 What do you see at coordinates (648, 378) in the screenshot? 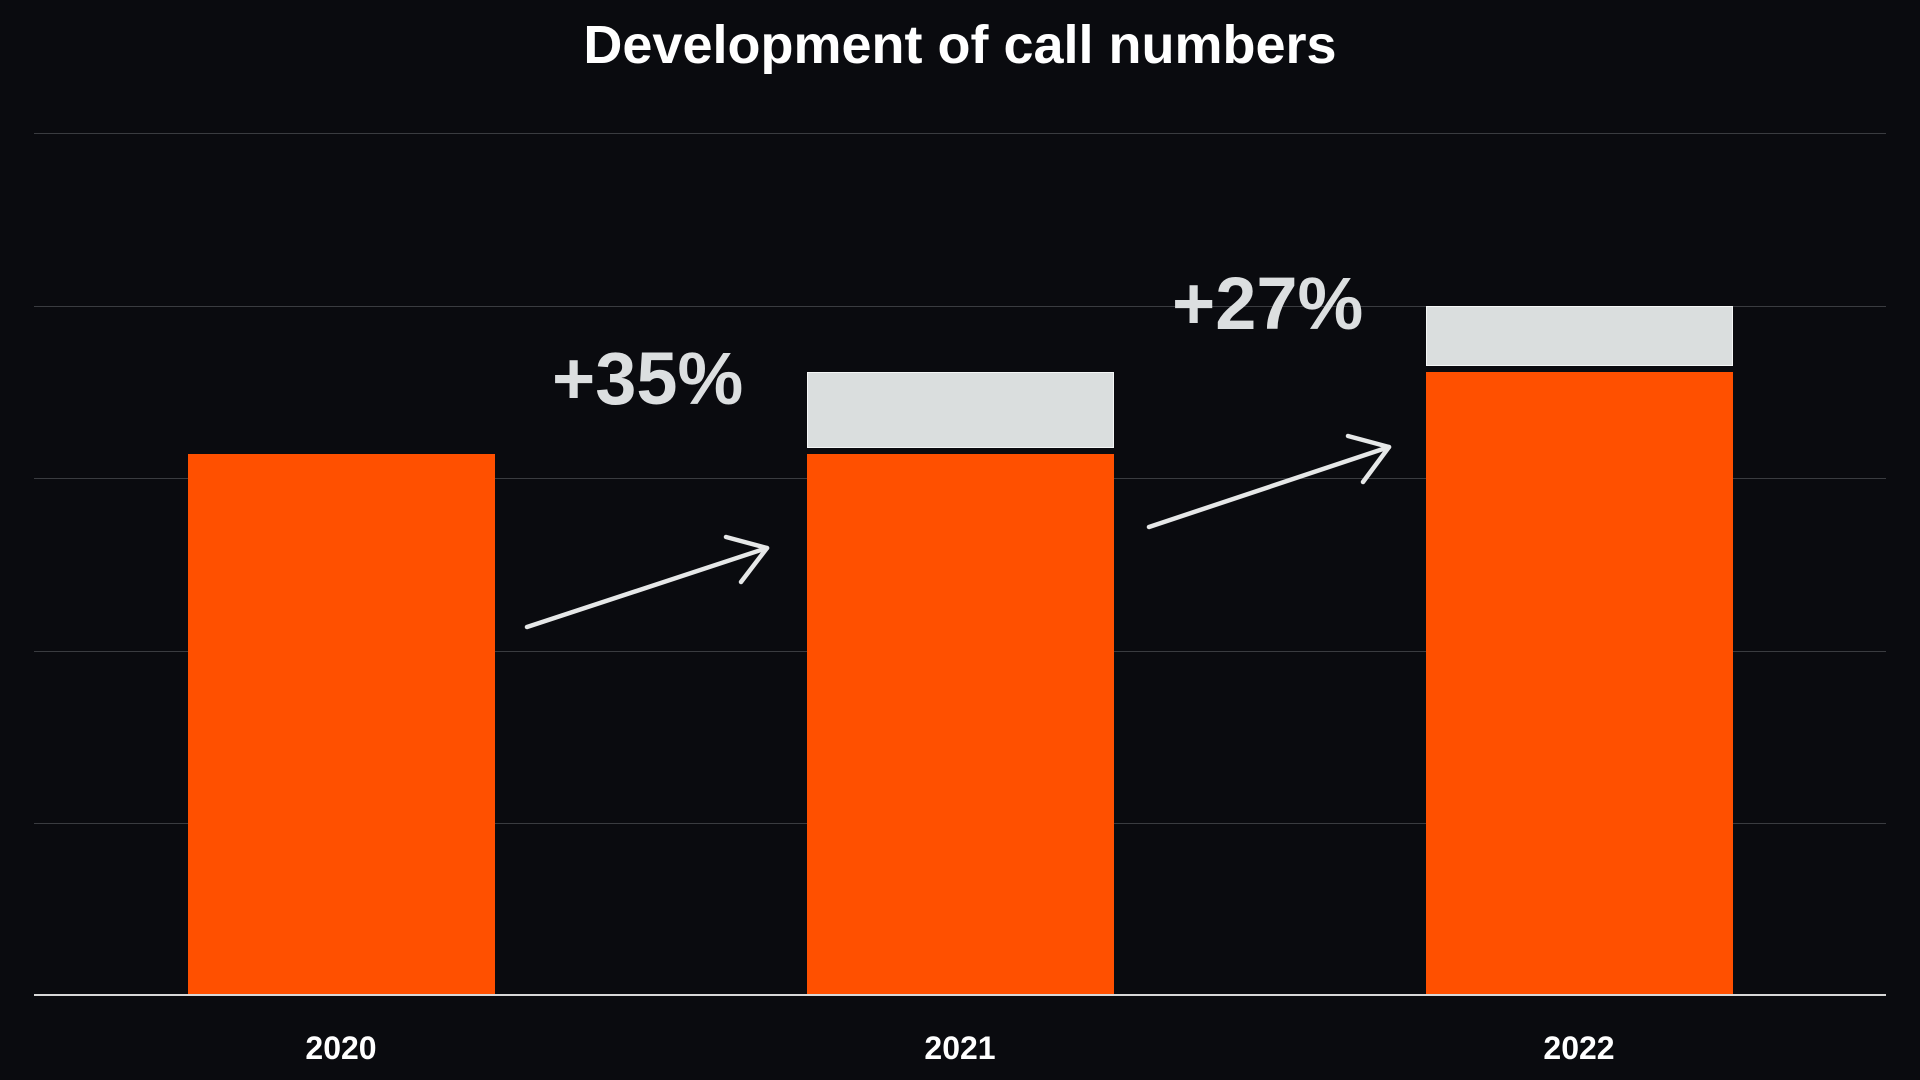
I see `growth-annotation-2021: +35%` at bounding box center [648, 378].